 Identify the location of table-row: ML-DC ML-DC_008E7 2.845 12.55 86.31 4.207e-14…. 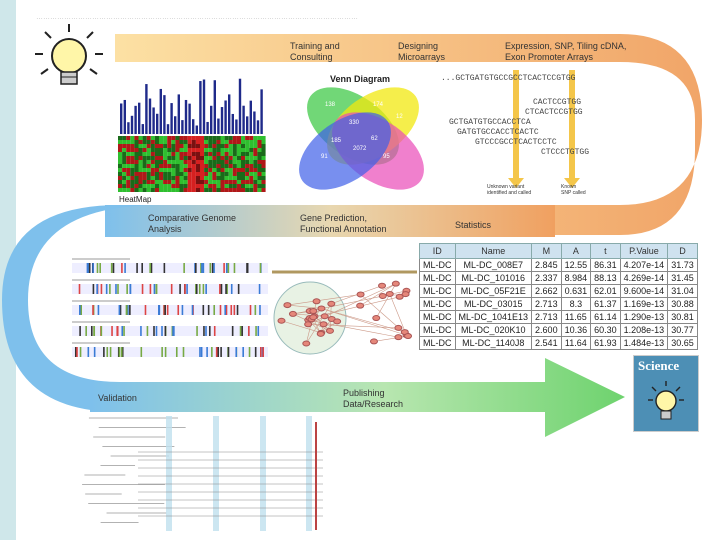
(558, 265).